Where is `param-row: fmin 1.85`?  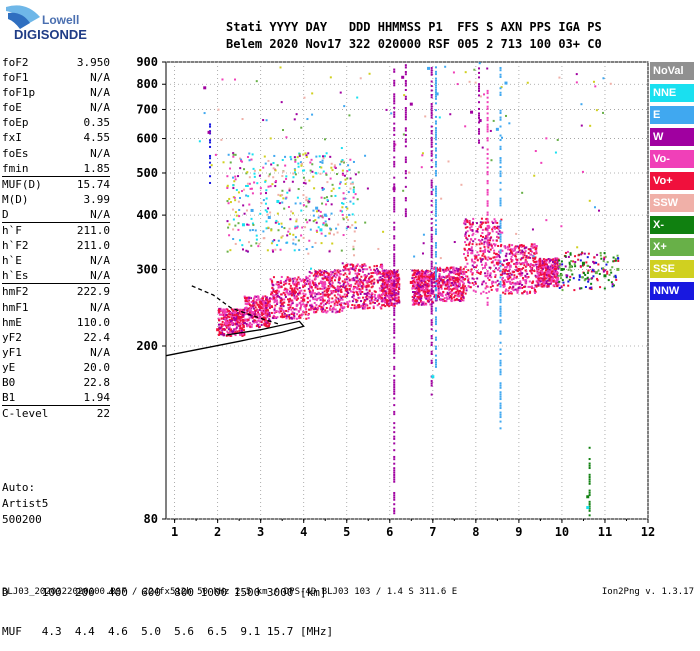
param-row: fmin 1.85 is located at coordinates (56, 168).